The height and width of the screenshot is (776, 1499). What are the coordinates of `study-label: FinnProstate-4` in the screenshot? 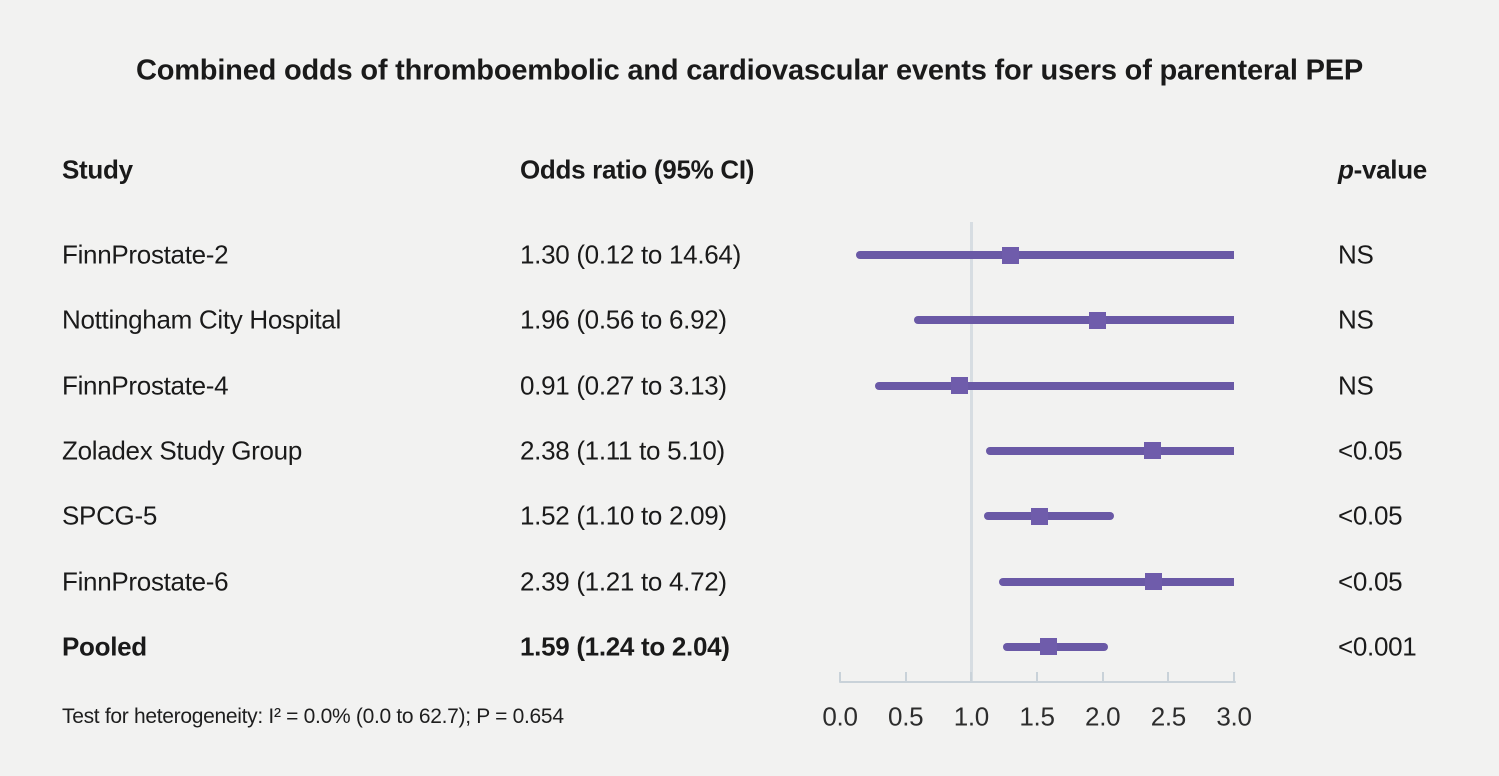 It's located at (145, 385).